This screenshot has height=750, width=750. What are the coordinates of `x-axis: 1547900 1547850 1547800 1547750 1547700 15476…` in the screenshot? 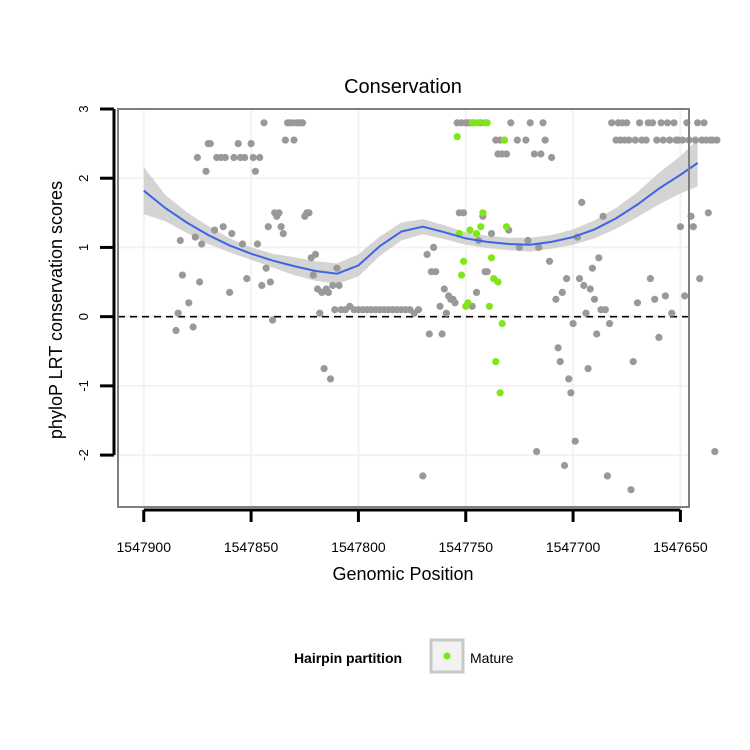 It's located at (412, 531).